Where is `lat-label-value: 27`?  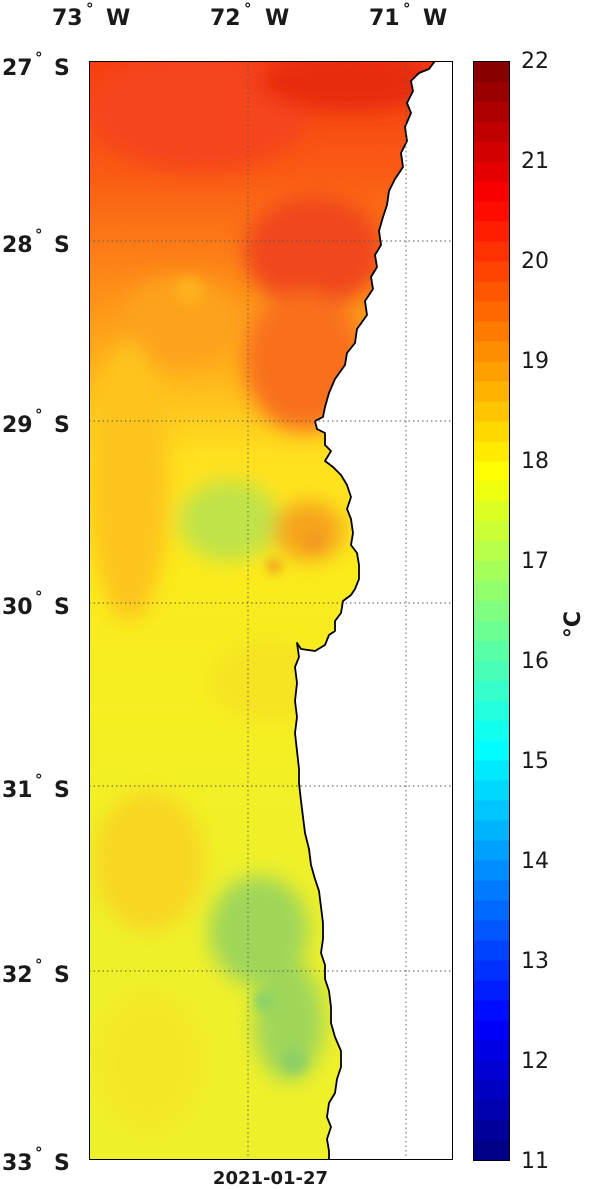 lat-label-value: 27 is located at coordinates (17, 68).